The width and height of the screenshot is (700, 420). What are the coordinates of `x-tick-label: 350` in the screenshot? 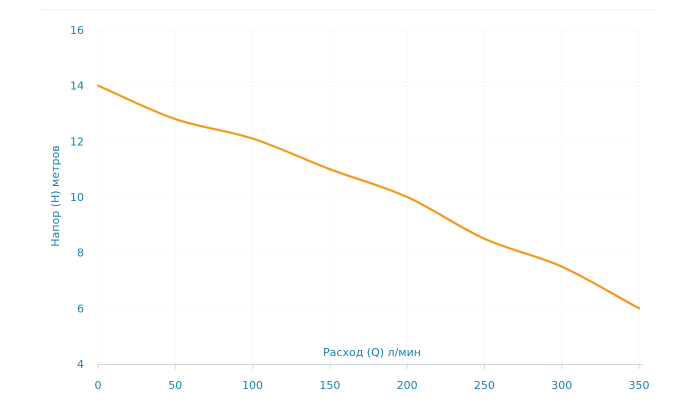 It's located at (639, 385).